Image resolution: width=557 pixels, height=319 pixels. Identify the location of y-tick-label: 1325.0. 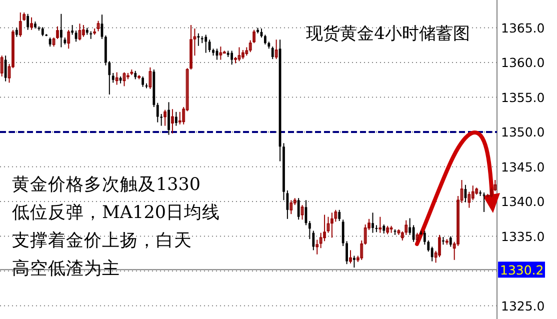
(523, 306).